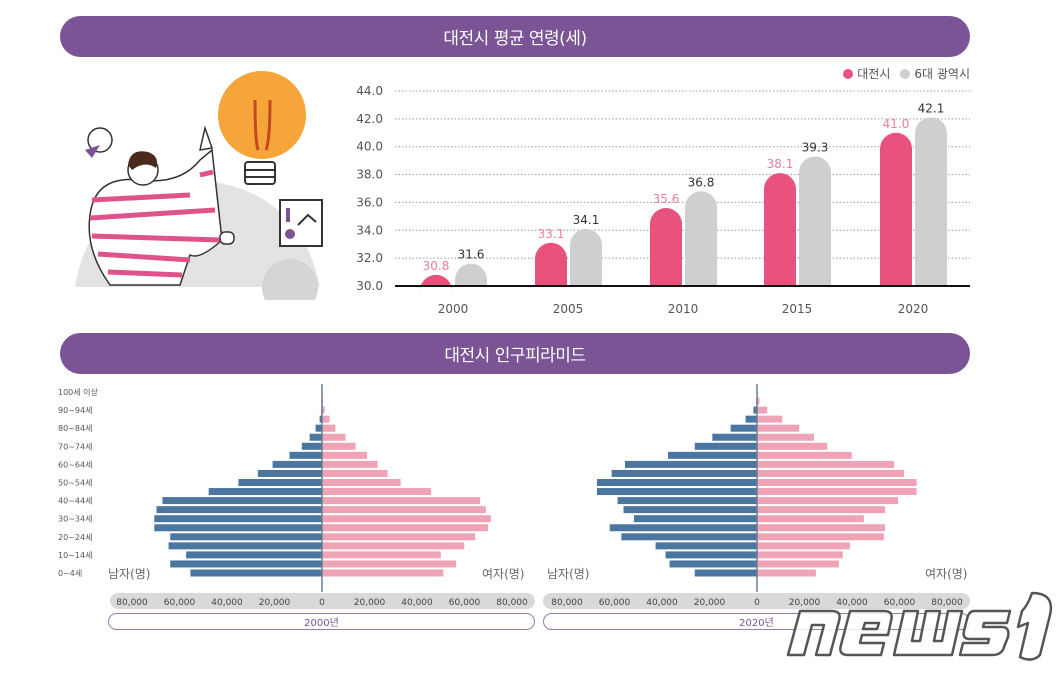 The image size is (1062, 675). I want to click on female-label-2000: 여자(명), so click(503, 574).